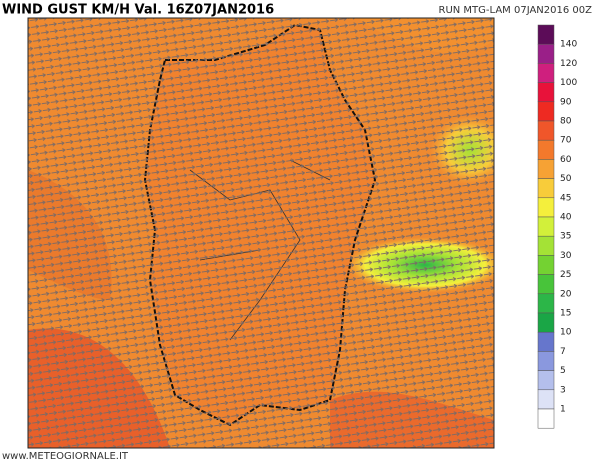 The image size is (600, 463). I want to click on scale-label: 60, so click(566, 160).